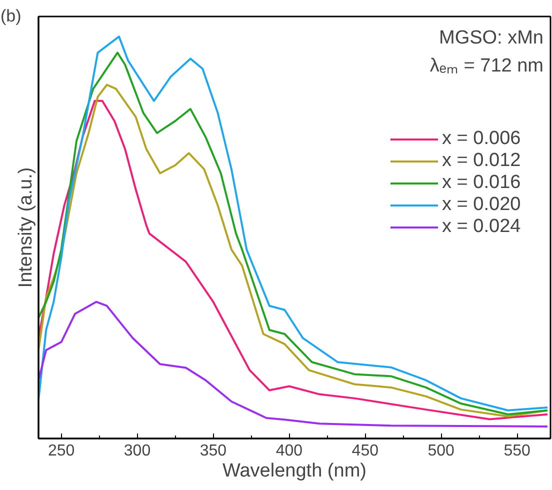  What do you see at coordinates (294, 471) in the screenshot?
I see `x-axis-title: Wavelength (nm)` at bounding box center [294, 471].